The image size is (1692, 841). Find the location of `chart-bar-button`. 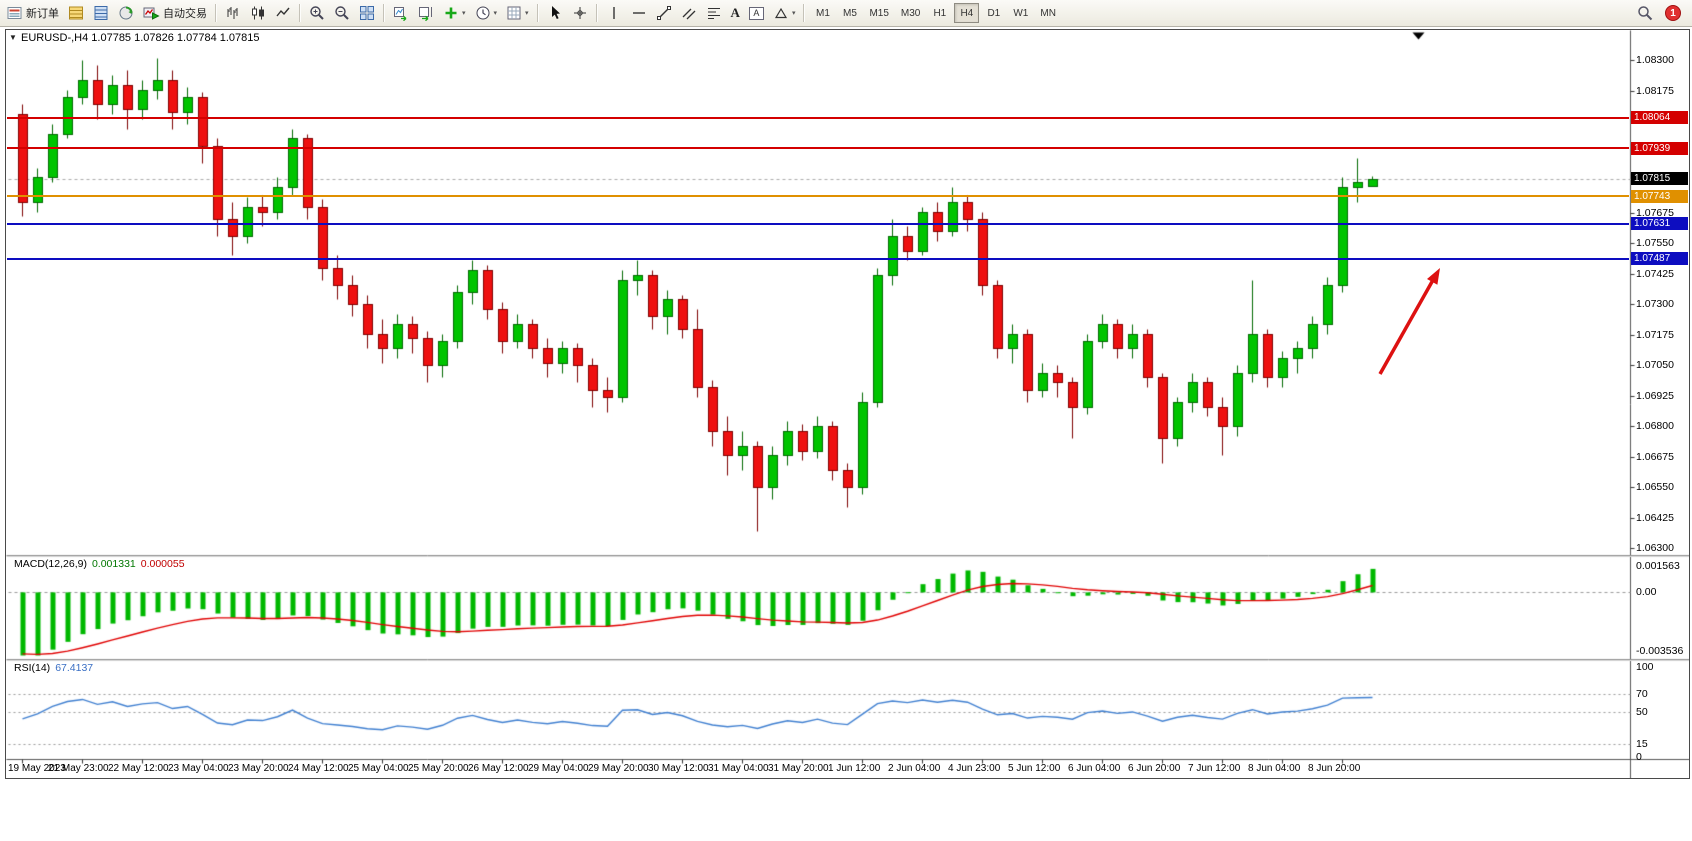

chart-bar-button is located at coordinates (233, 13).